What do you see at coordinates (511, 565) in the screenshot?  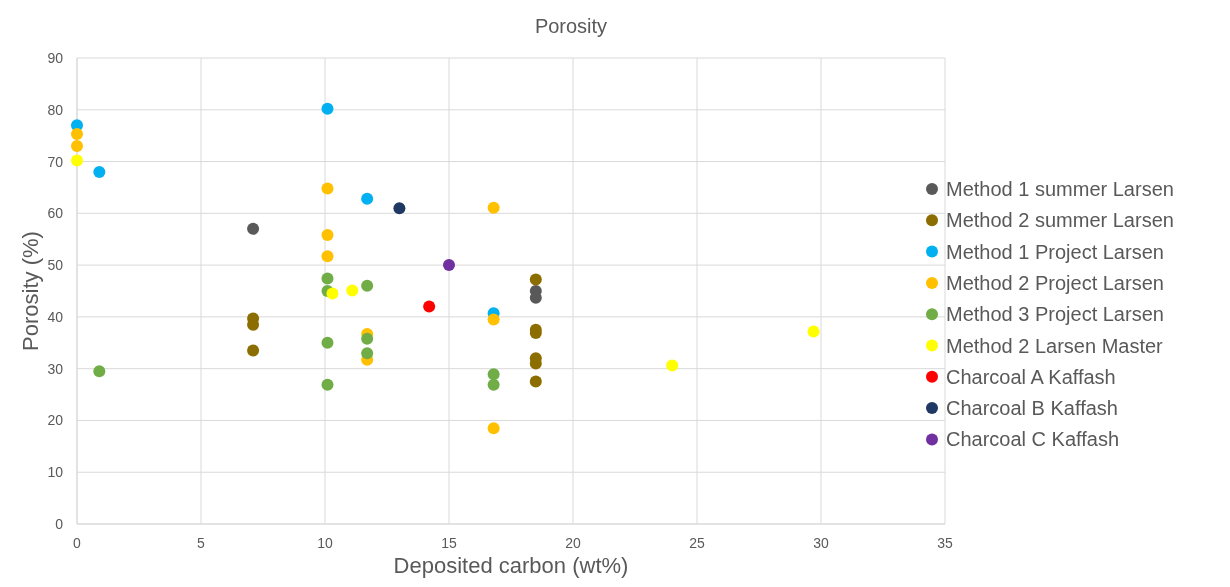 I see `x-axis-title: Deposited carbon (wt%)` at bounding box center [511, 565].